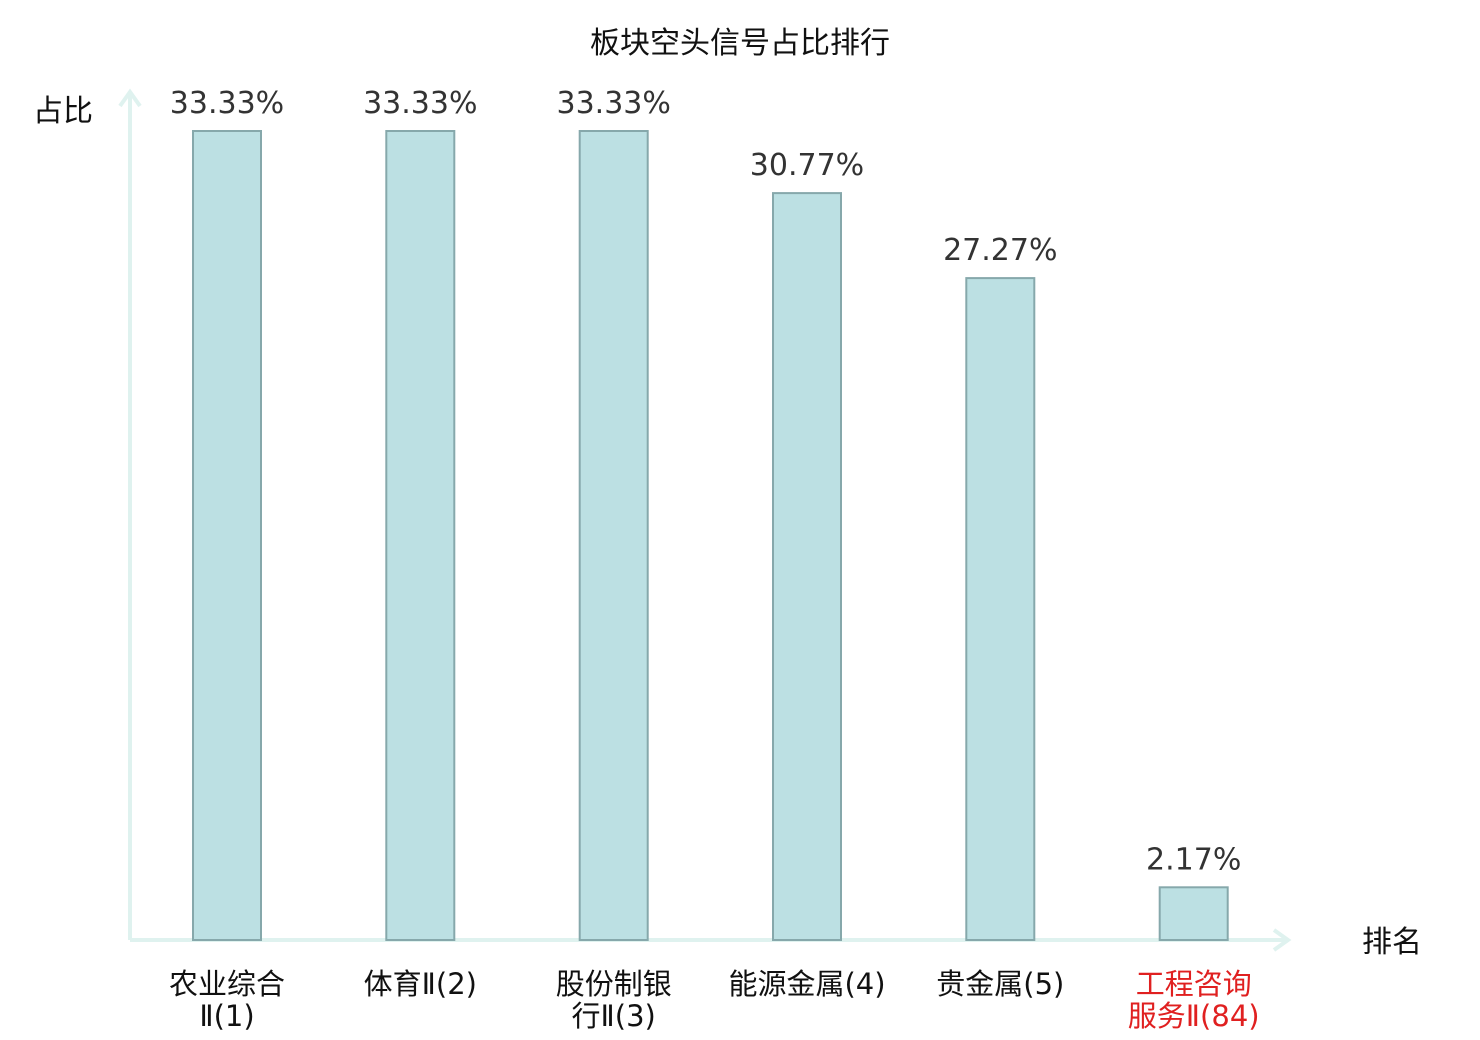 The height and width of the screenshot is (1040, 1480). What do you see at coordinates (1193, 859) in the screenshot?
I see `bar-value-label: 2.17%` at bounding box center [1193, 859].